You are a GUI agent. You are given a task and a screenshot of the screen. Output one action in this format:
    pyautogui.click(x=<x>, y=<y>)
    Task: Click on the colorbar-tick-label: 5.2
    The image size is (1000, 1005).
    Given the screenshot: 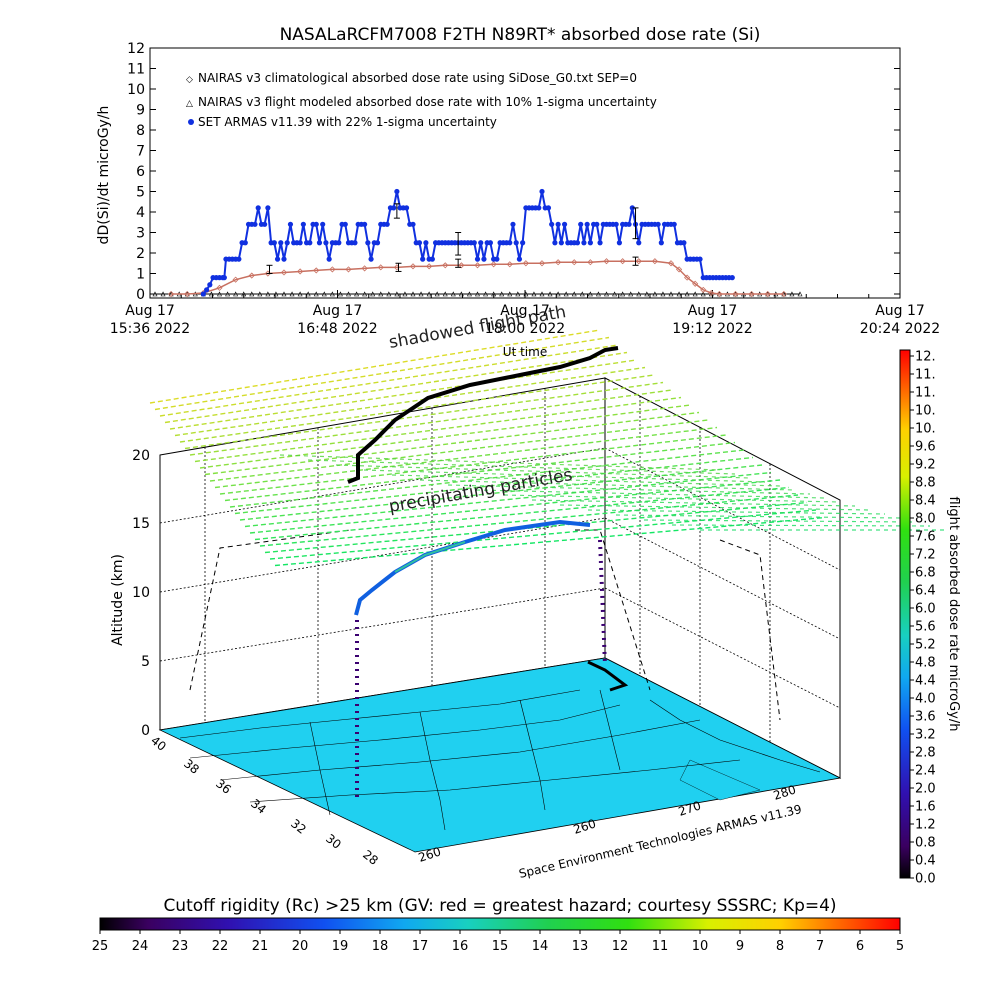 What is the action you would take?
    pyautogui.click(x=925, y=645)
    